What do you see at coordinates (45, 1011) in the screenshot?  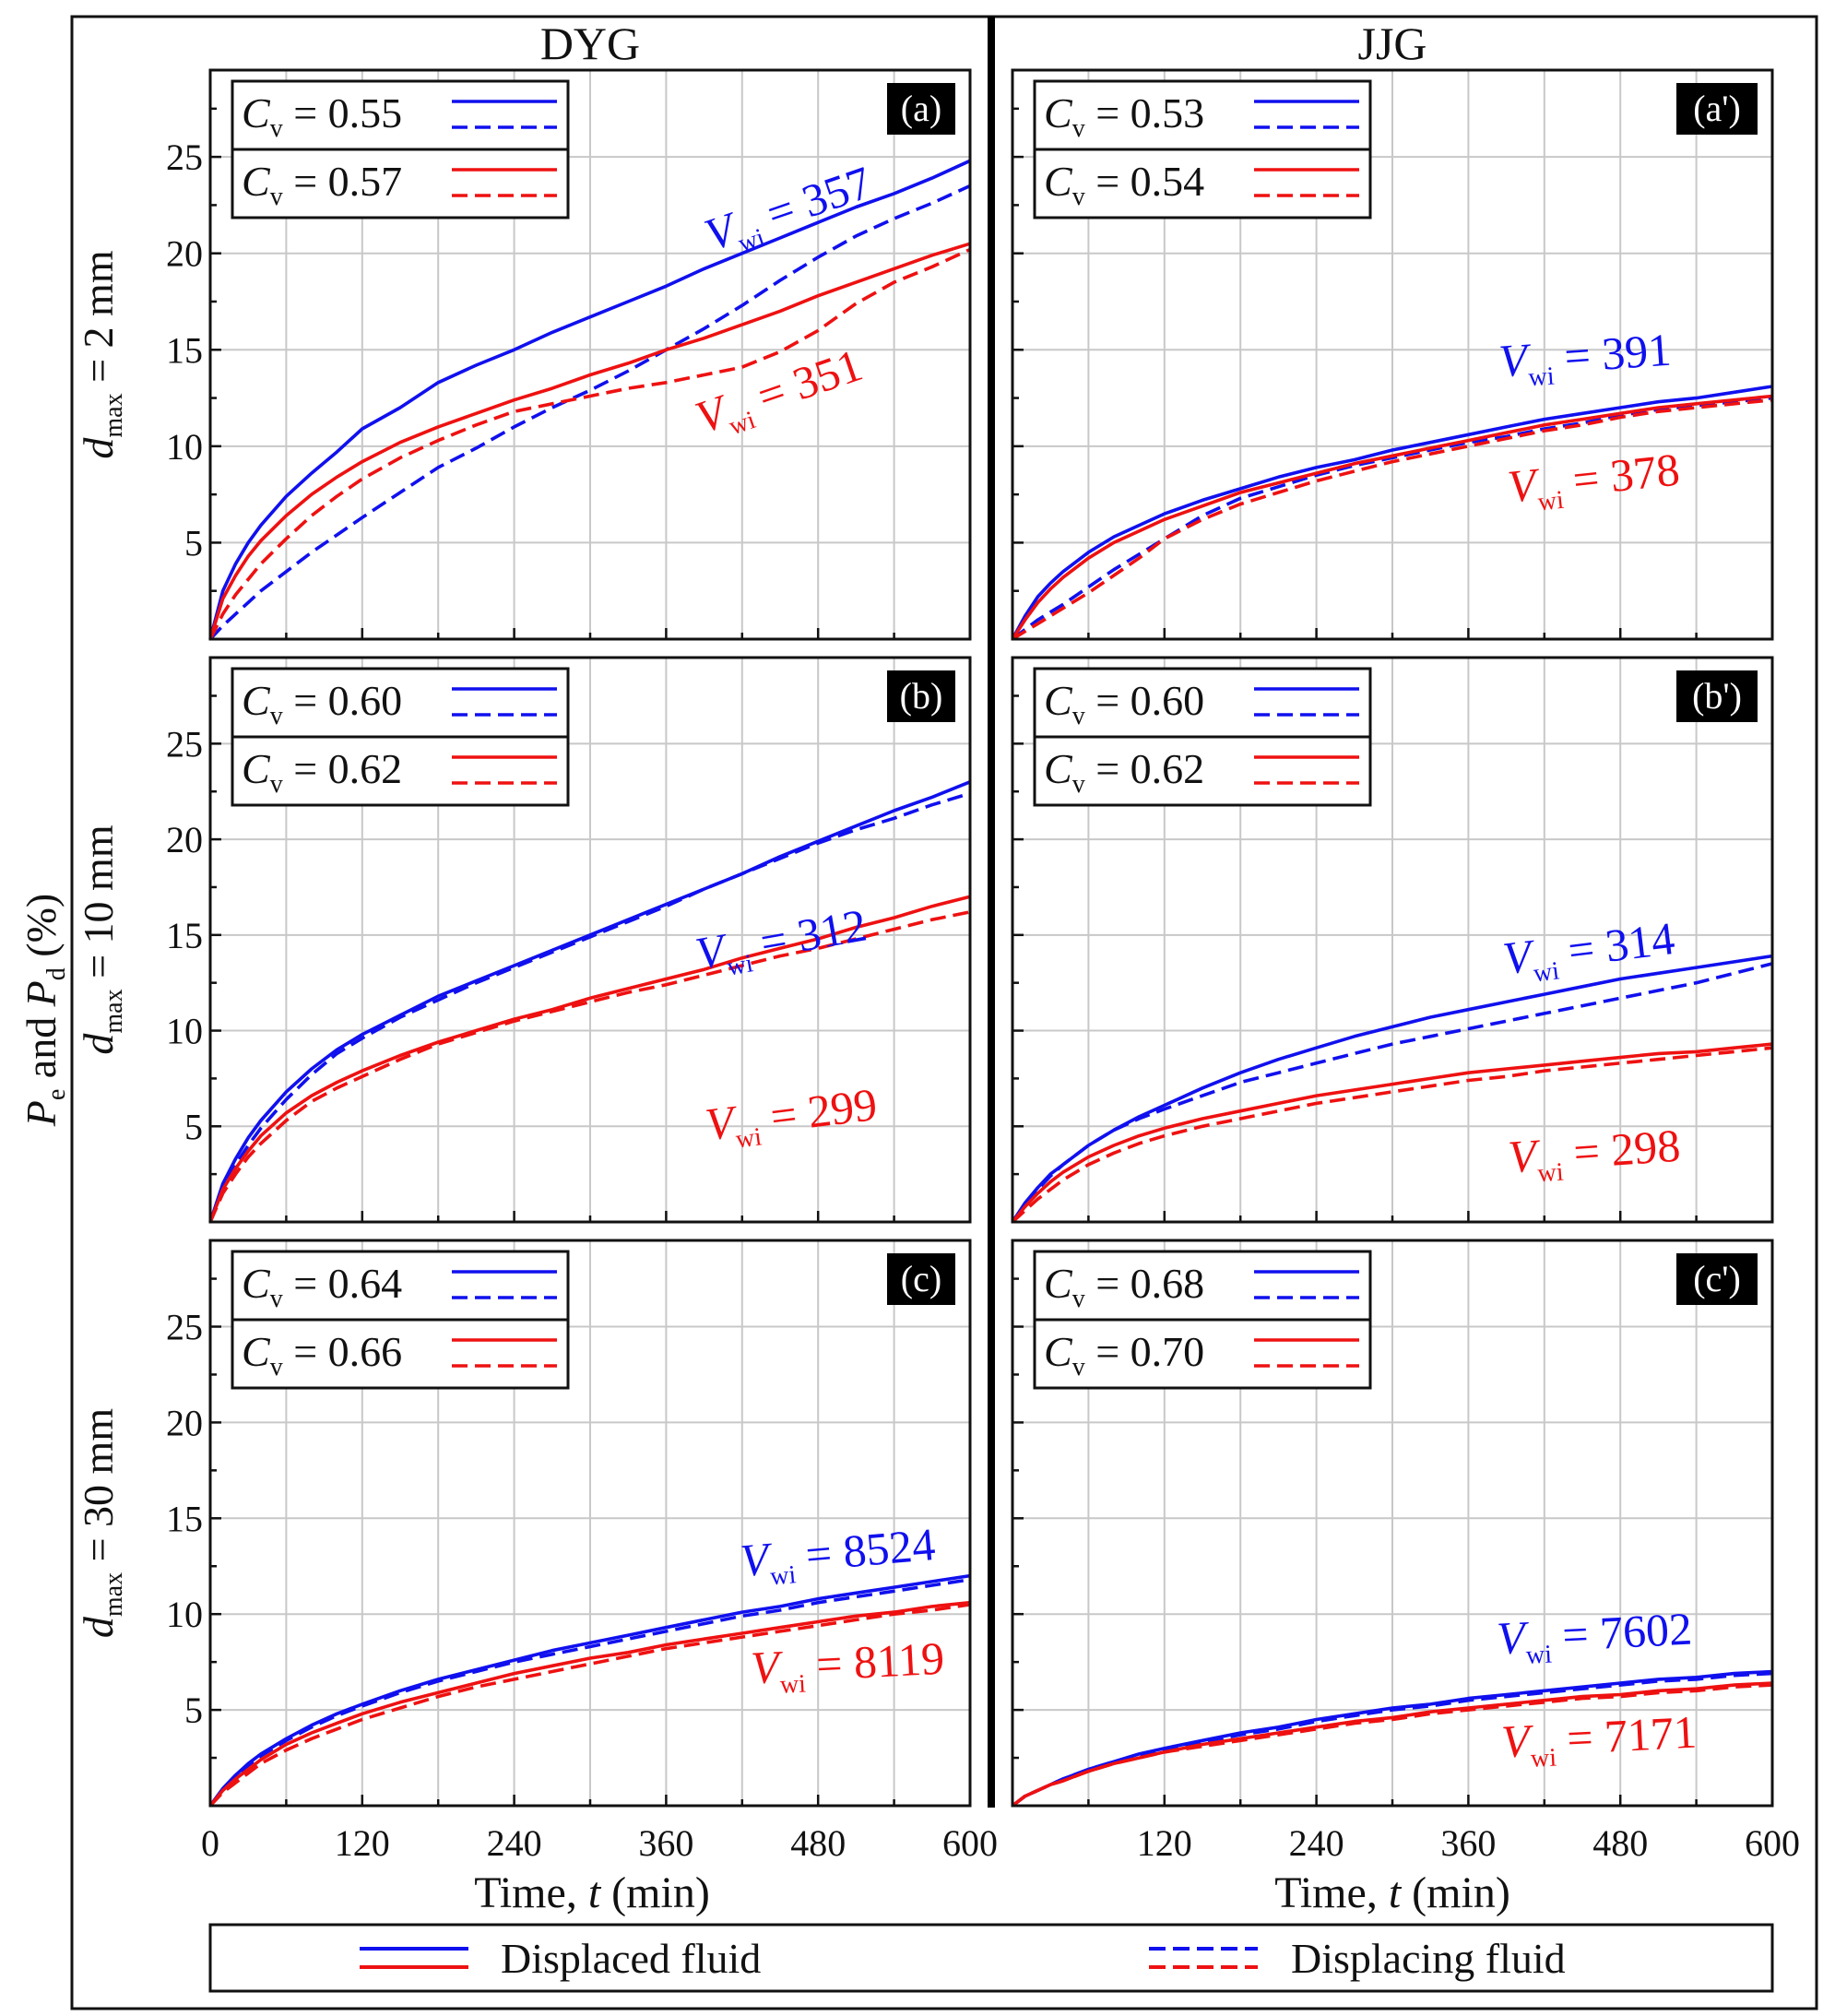 I see `shared-y-label: Pe and Pd (%)` at bounding box center [45, 1011].